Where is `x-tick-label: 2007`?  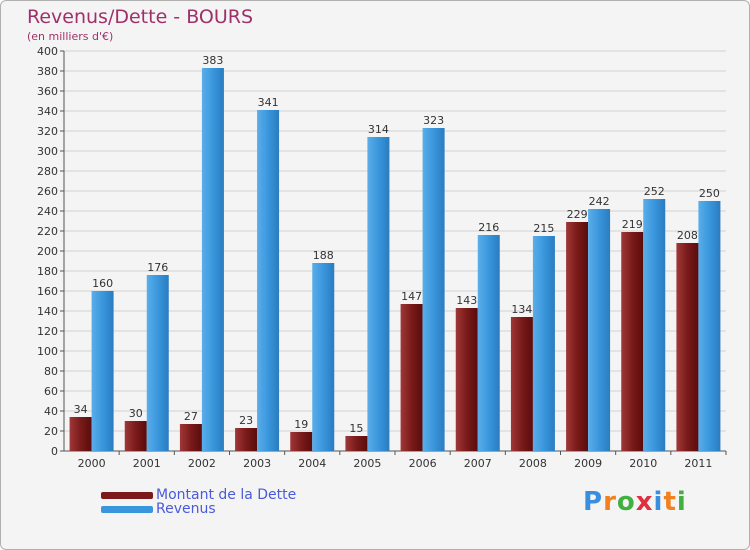 x-tick-label: 2007 is located at coordinates (478, 463).